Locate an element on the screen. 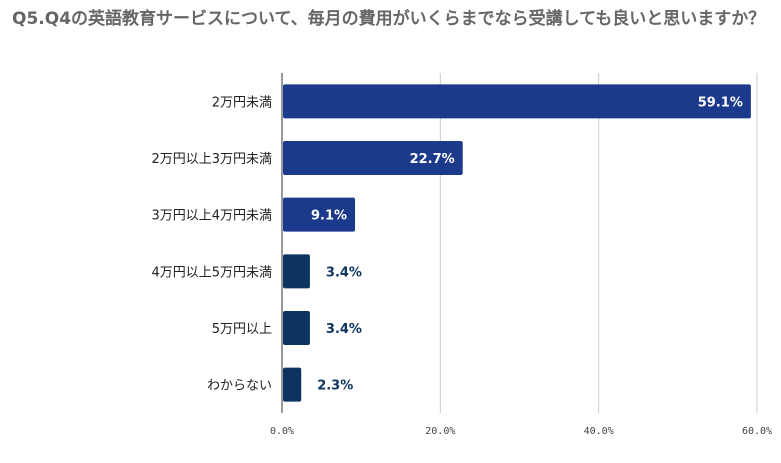 This screenshot has width=781, height=463. category-label: 3万円以上4万円未満 is located at coordinates (211, 216).